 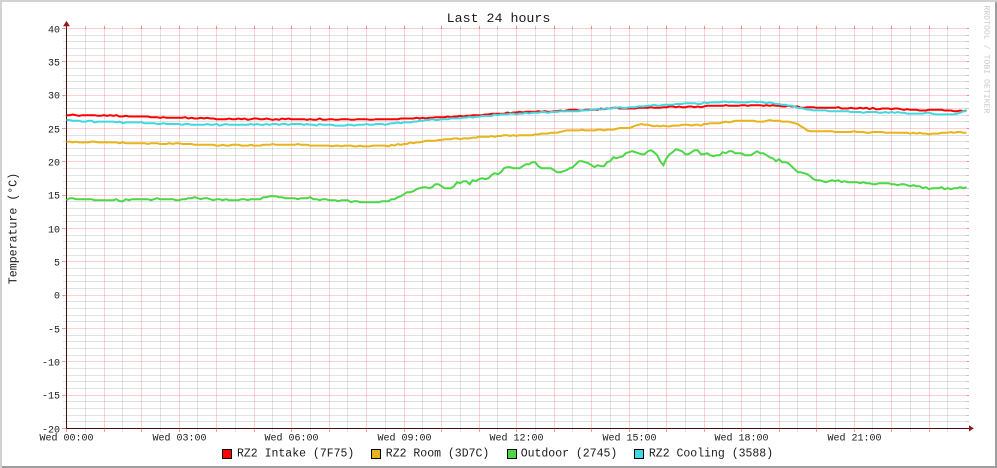 What do you see at coordinates (51, 397) in the screenshot?
I see `svg-text: -15` at bounding box center [51, 397].